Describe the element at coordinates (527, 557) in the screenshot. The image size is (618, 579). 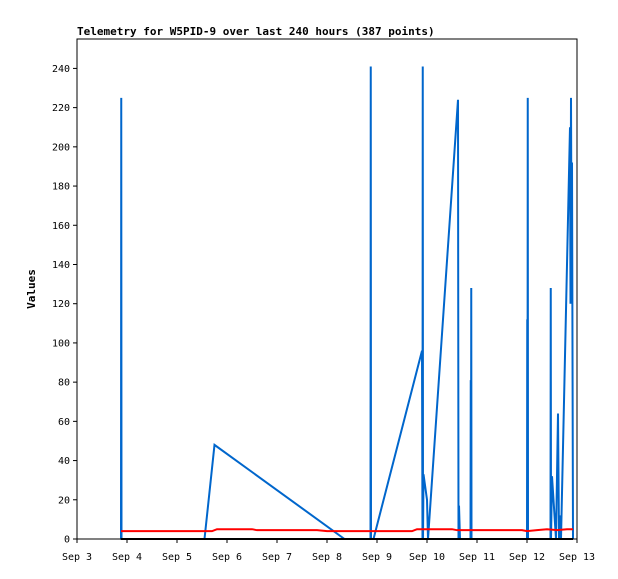
I see `x-tick-label-9: Sep 12` at that location.